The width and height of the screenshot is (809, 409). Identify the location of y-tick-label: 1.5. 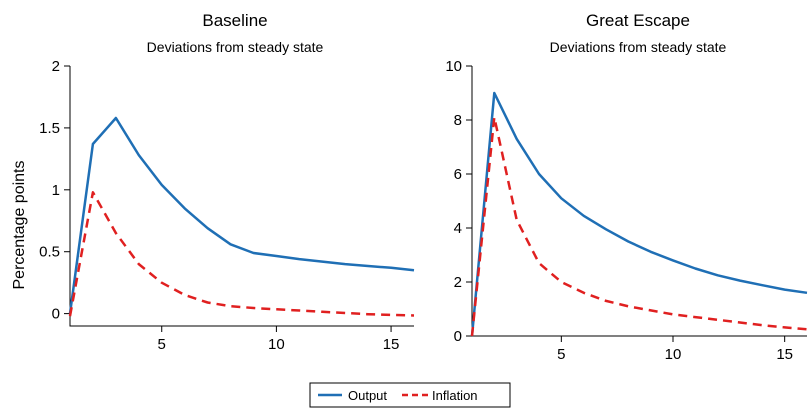
(49, 128).